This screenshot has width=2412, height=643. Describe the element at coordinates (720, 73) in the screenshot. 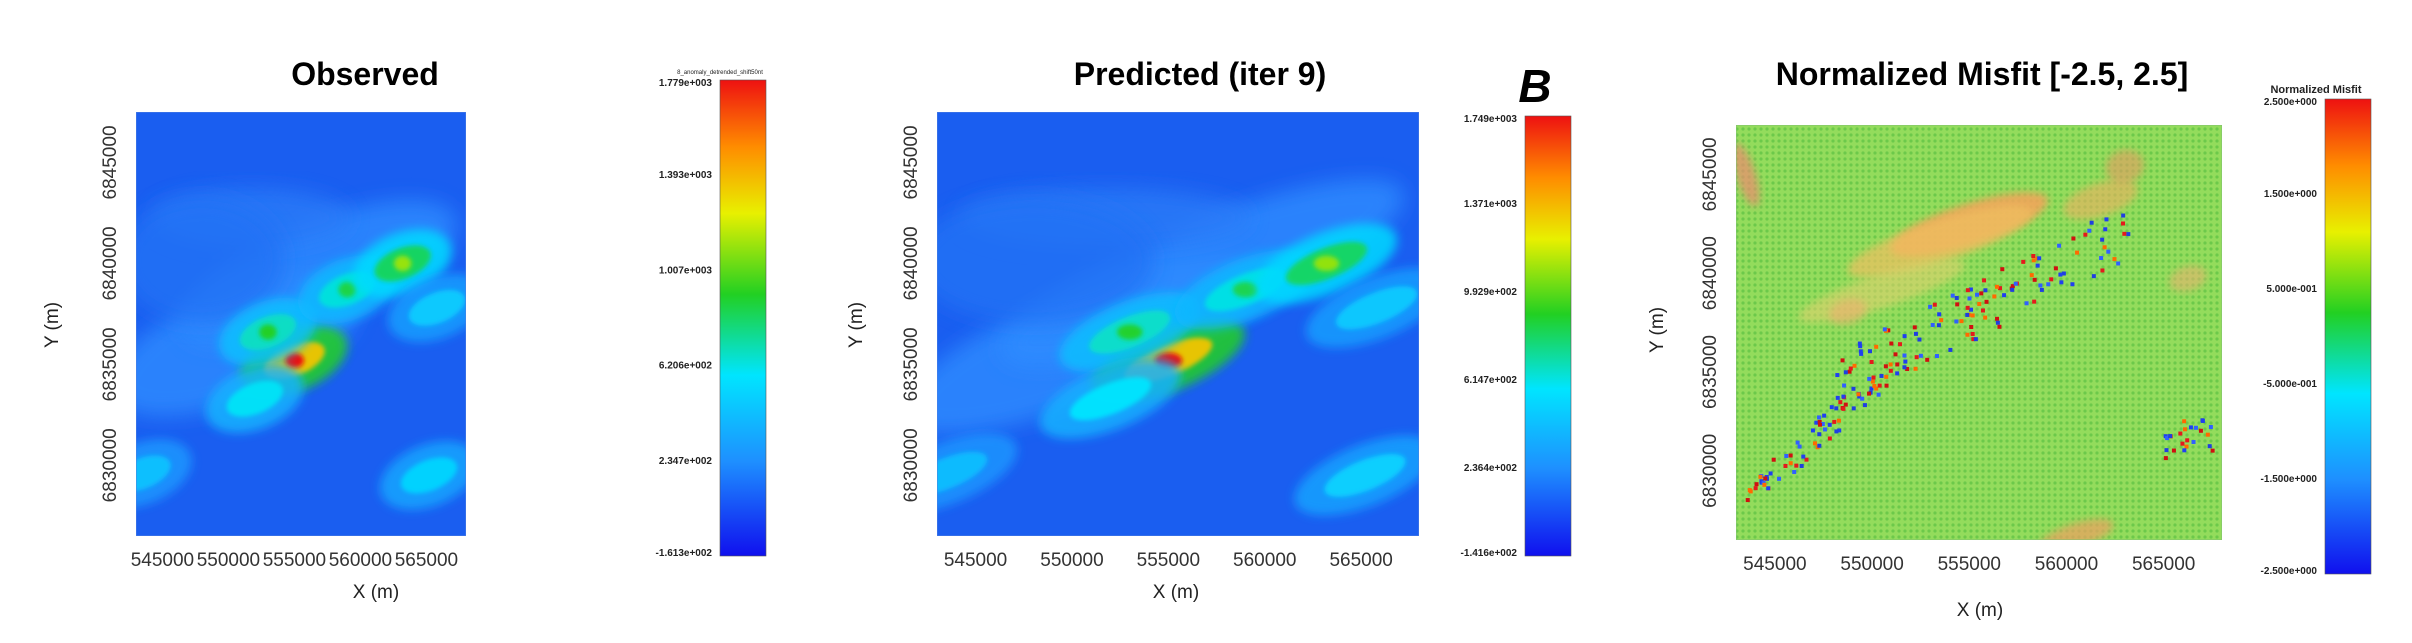

I see `observed-colorbar-title: 8_anomaly_detrended_shift50nt` at that location.